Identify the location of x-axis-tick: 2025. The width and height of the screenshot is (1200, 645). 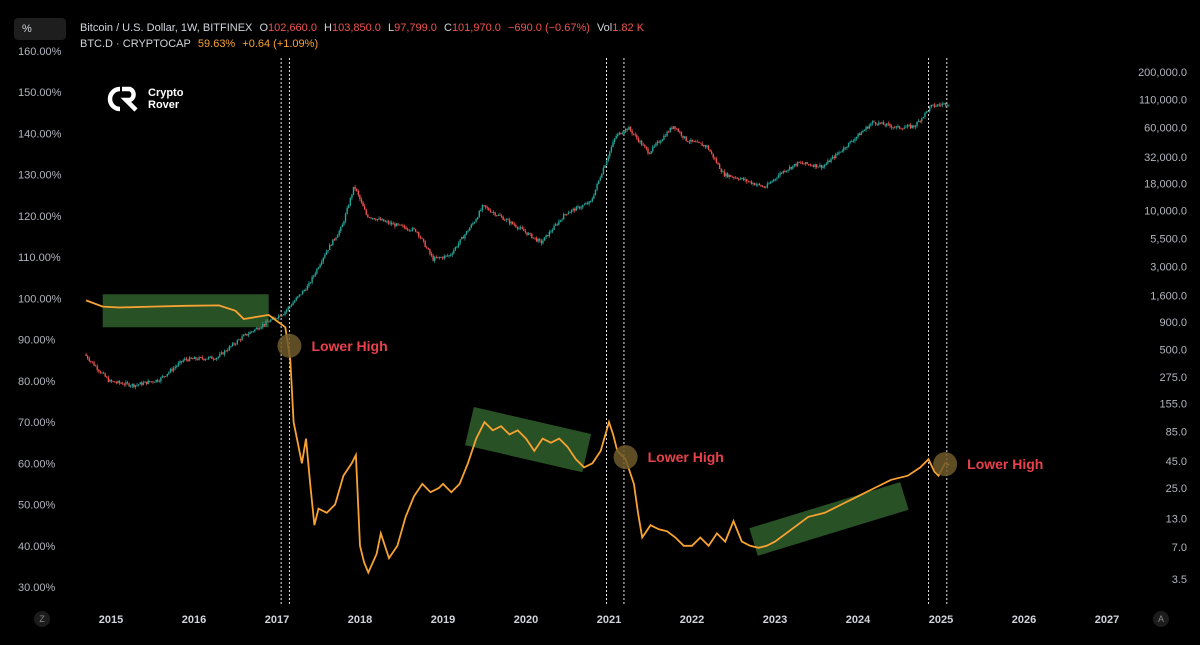
(941, 620).